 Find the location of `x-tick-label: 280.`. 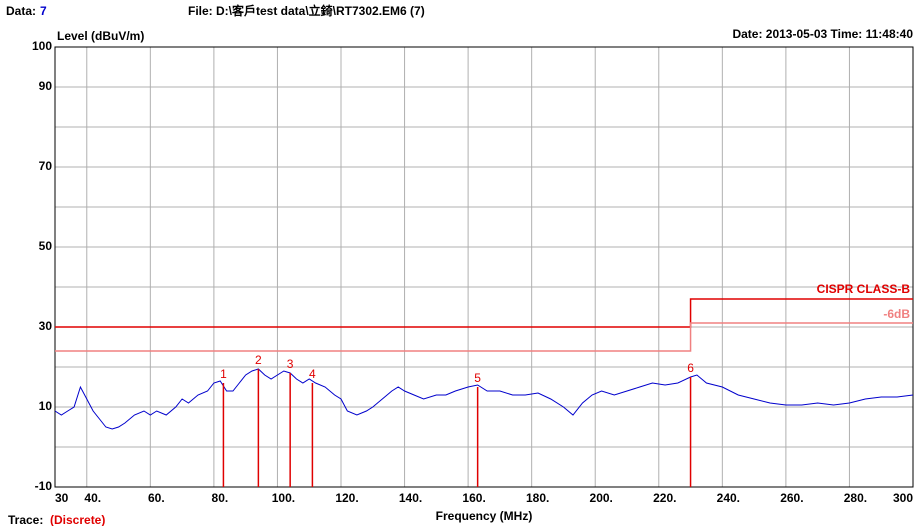

x-tick-label: 280. is located at coordinates (855, 498).